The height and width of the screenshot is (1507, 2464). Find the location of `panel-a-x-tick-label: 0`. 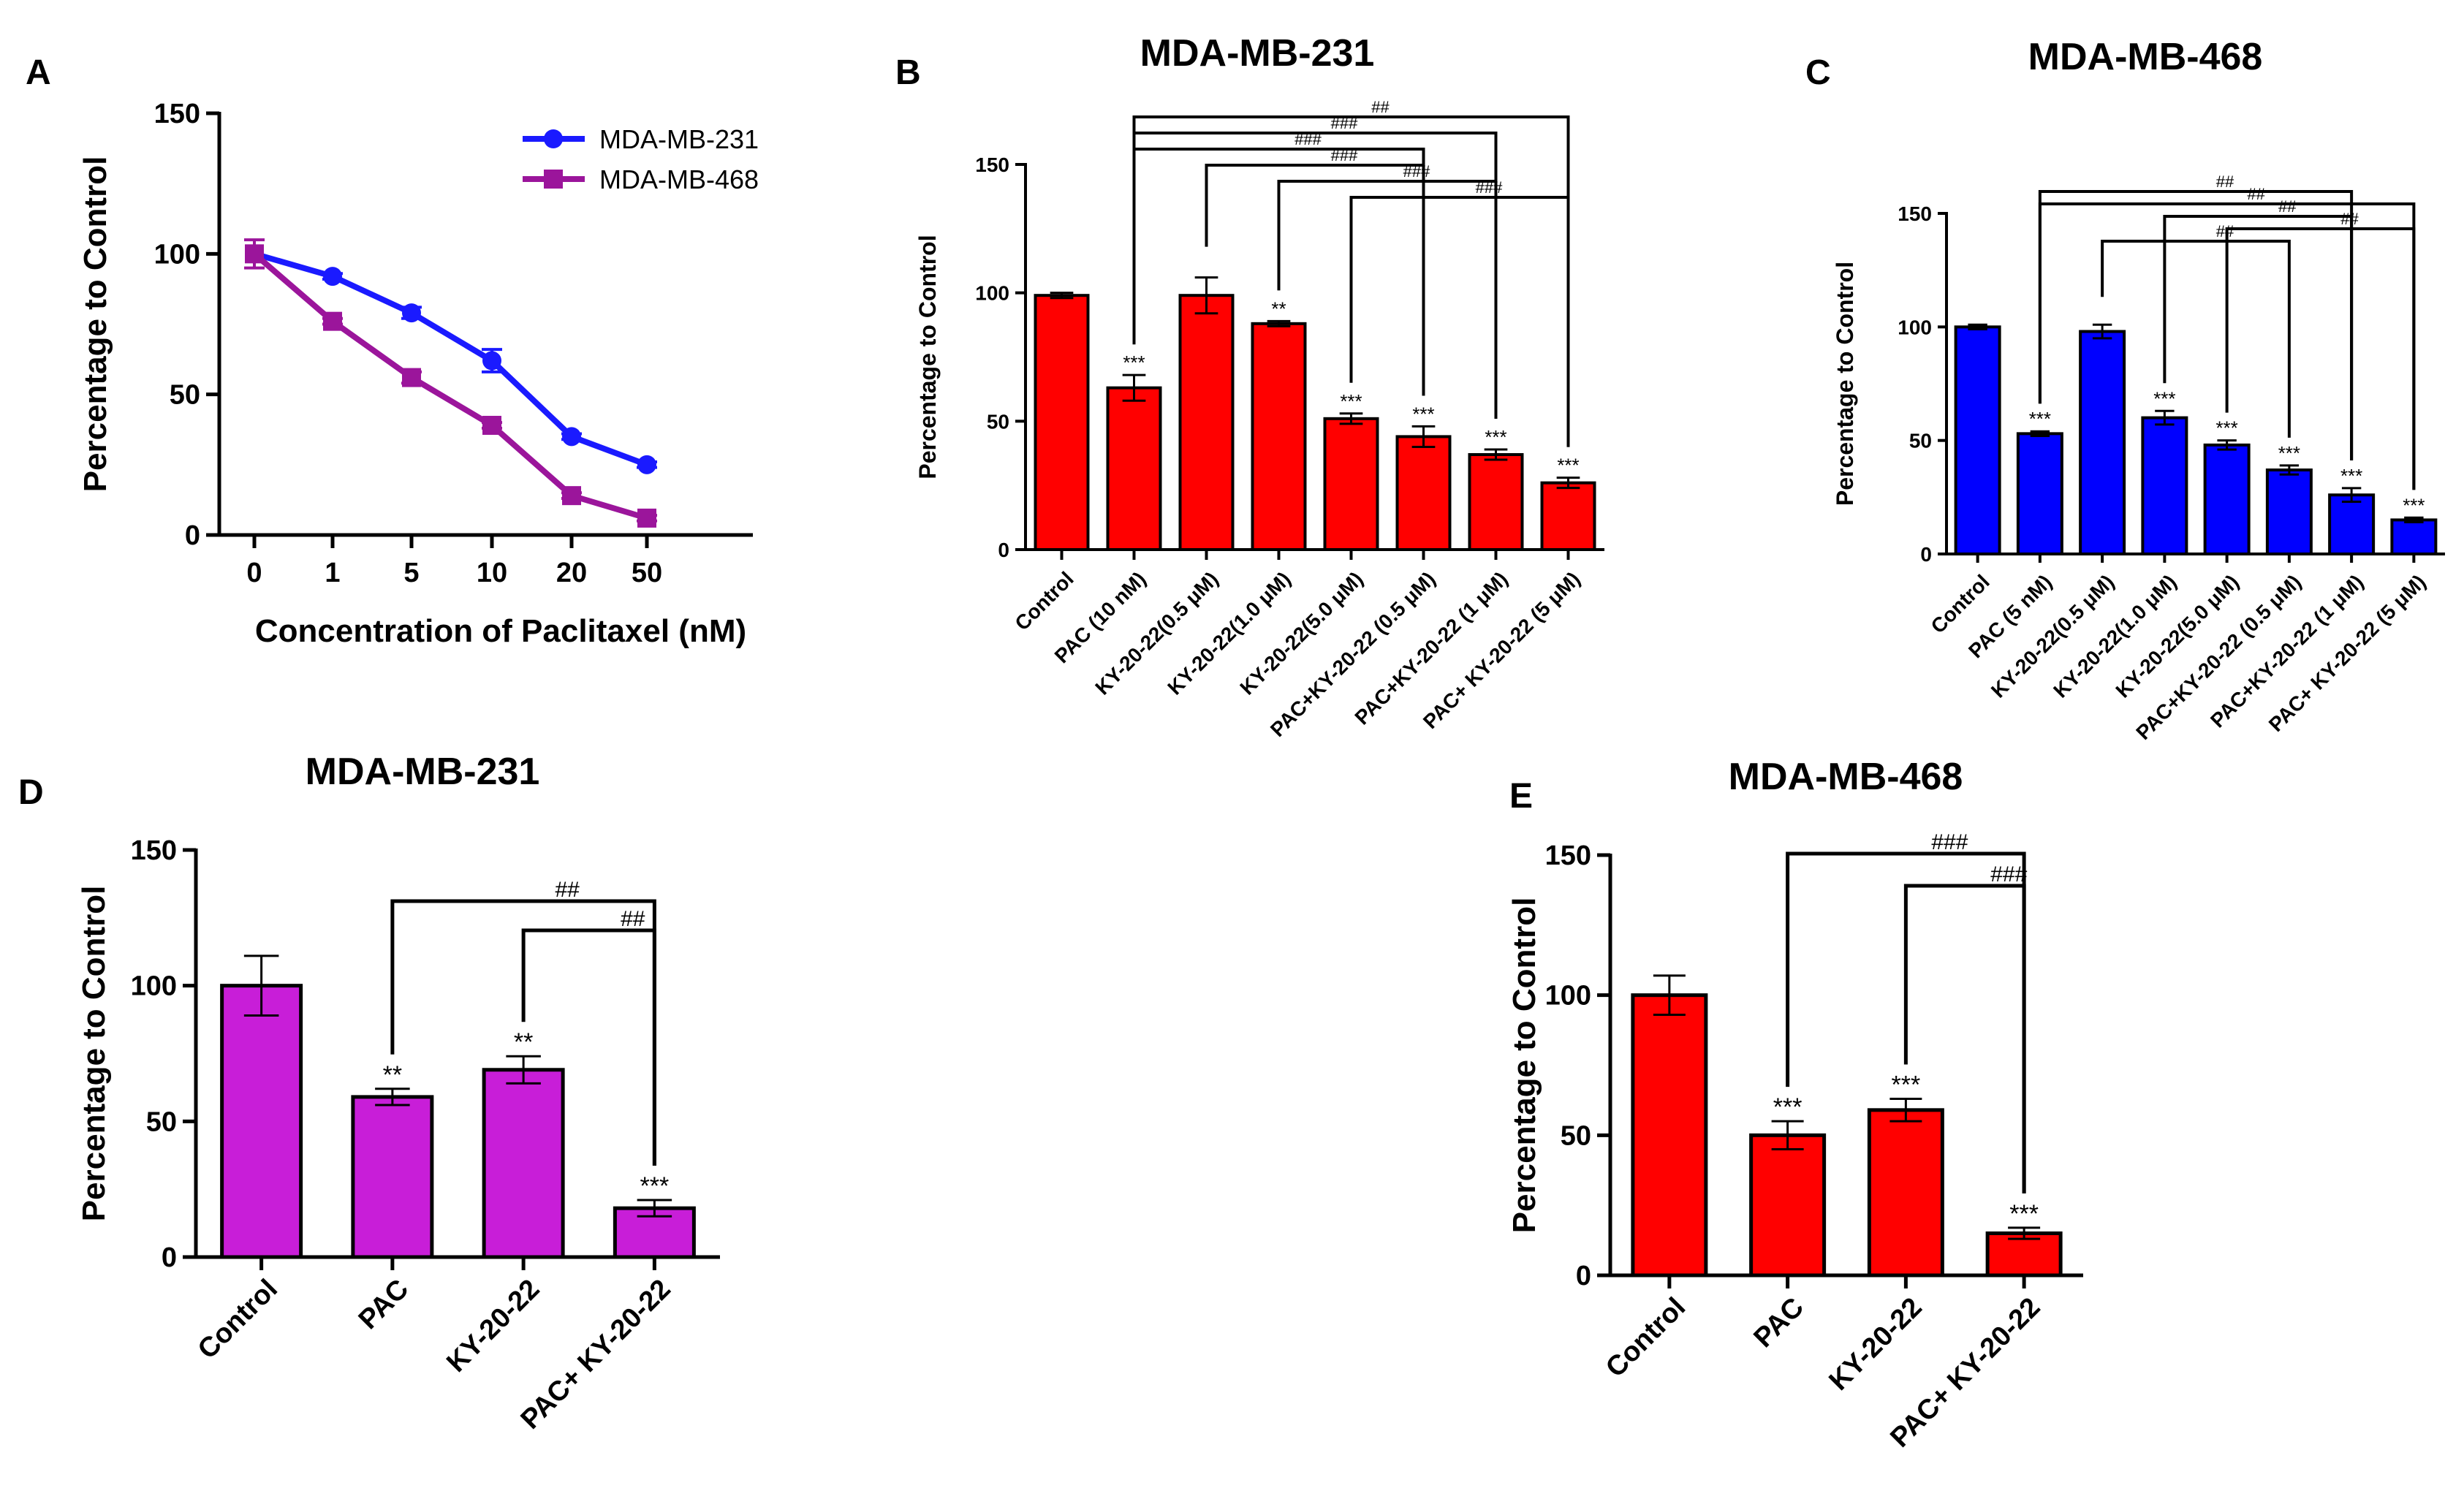

panel-a-x-tick-label: 0 is located at coordinates (254, 573).